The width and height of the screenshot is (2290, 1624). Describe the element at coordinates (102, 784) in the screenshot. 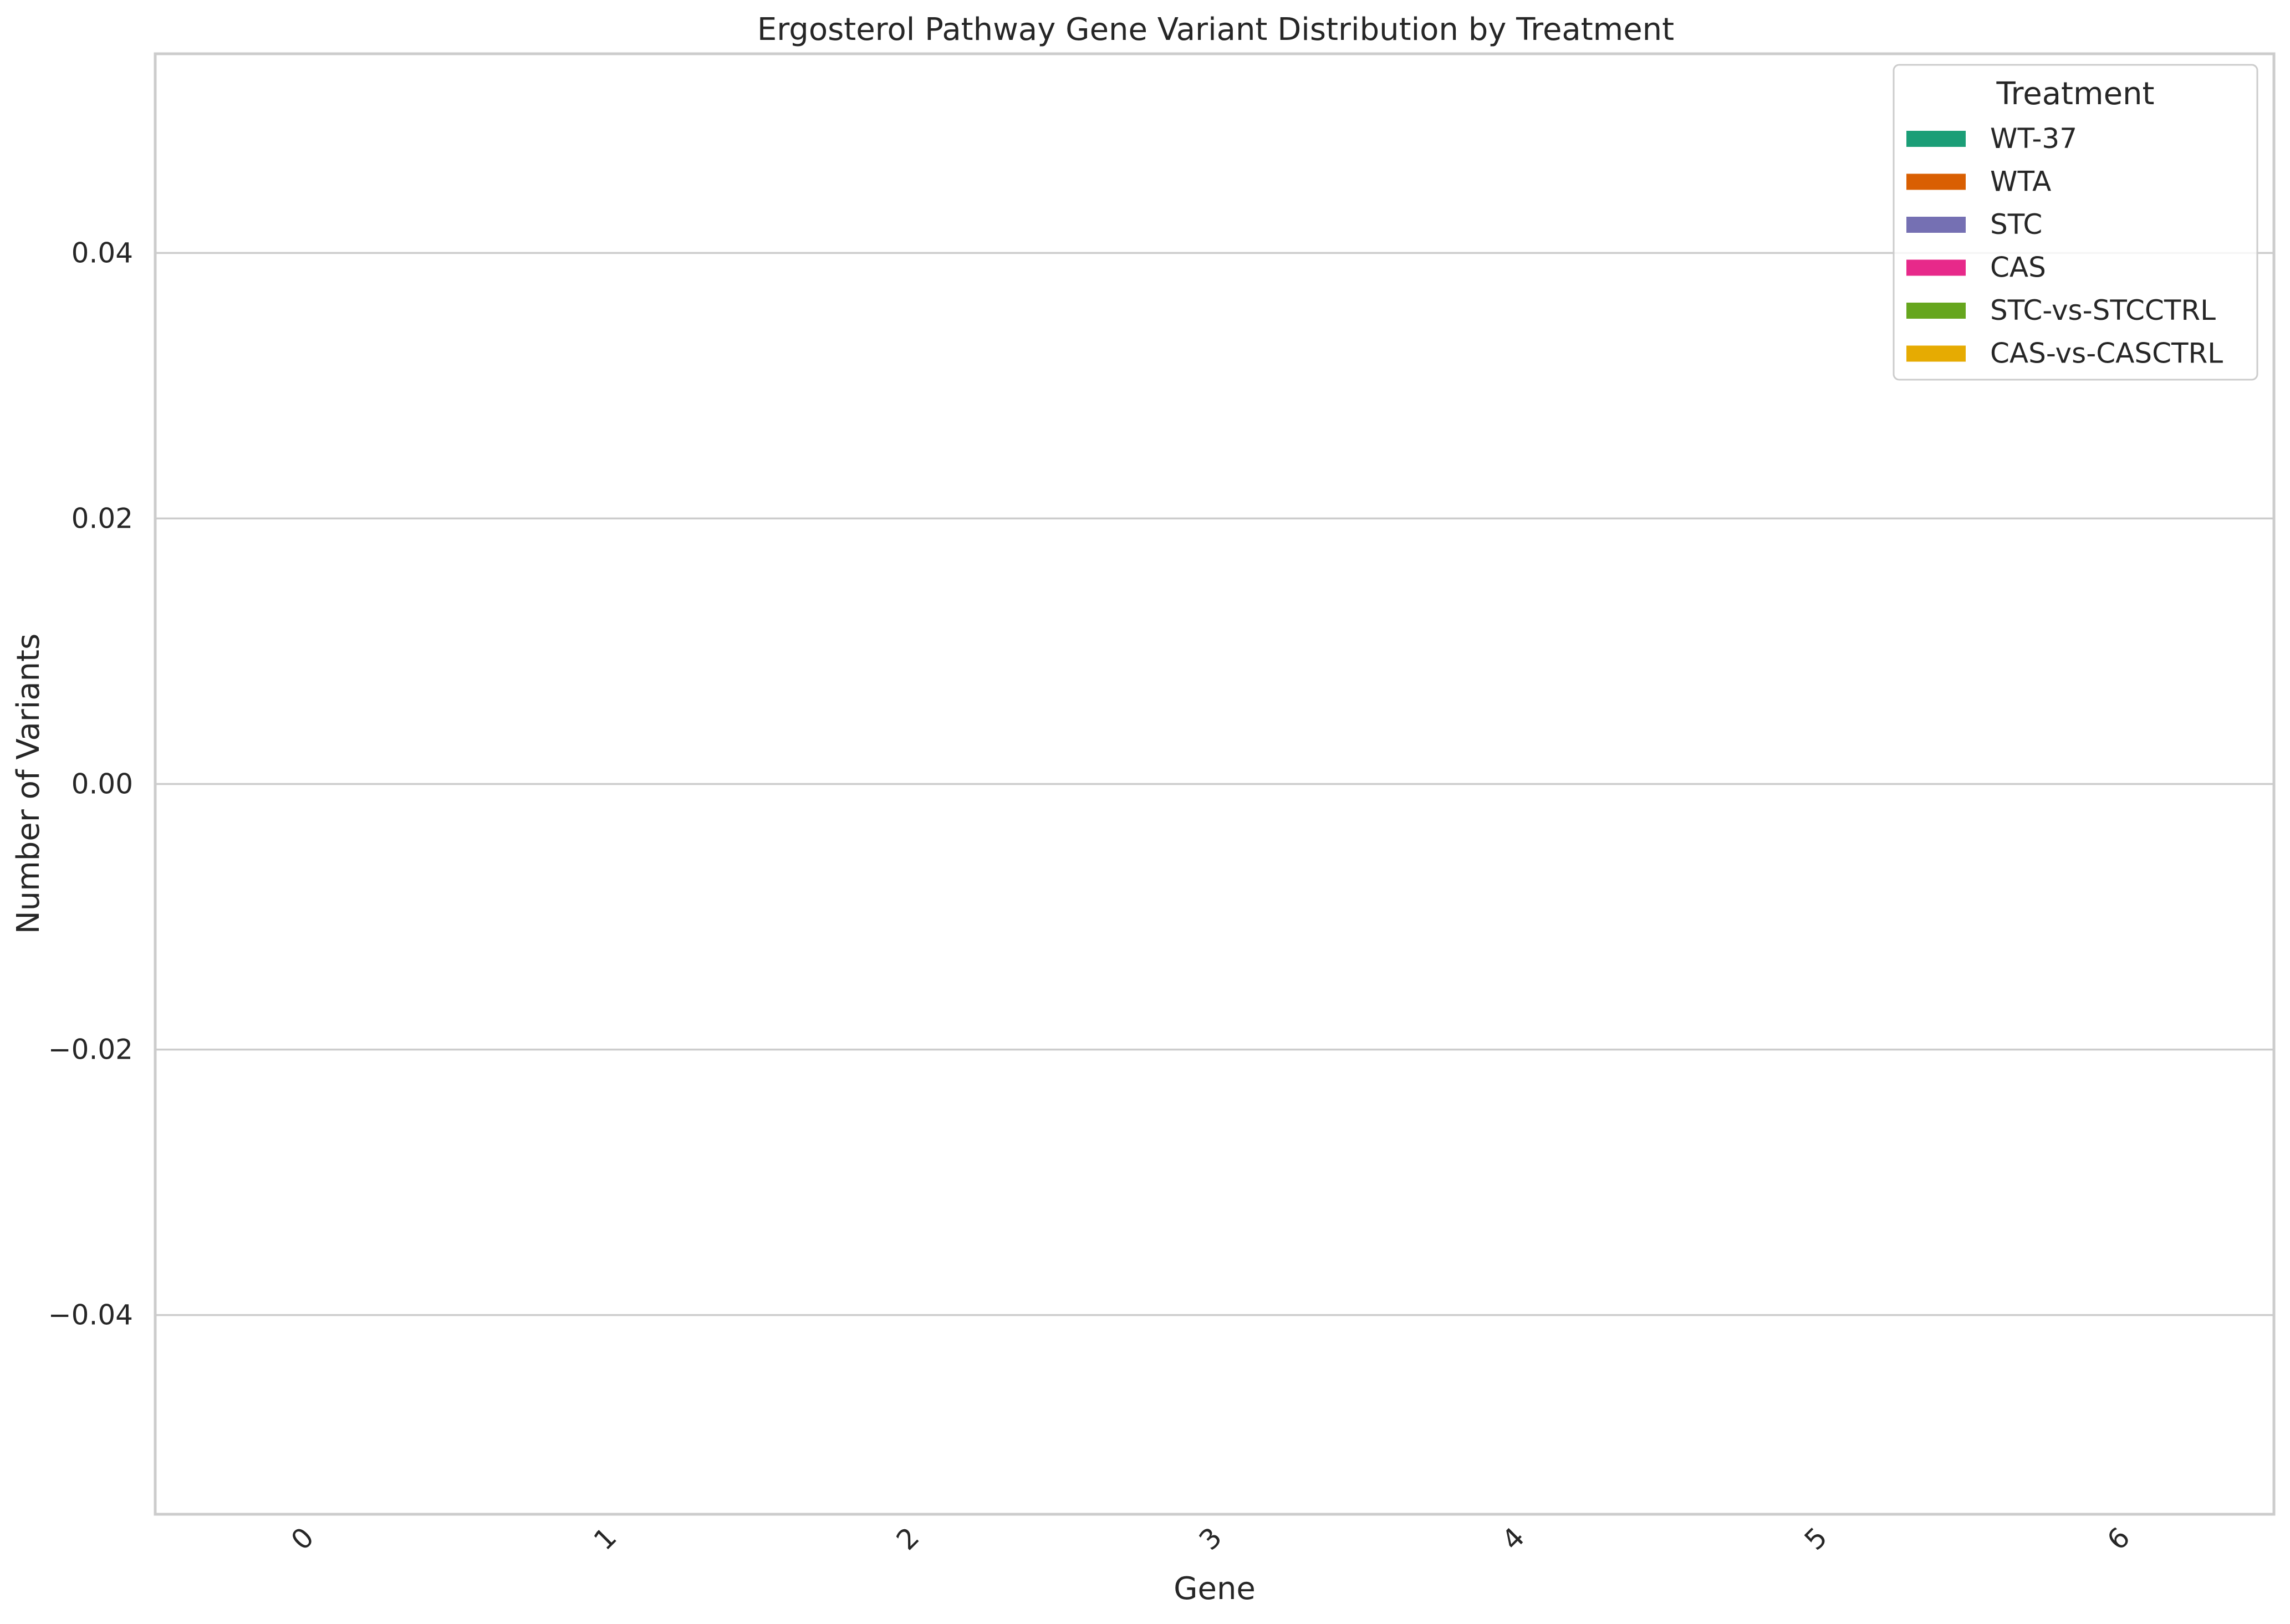

I see `y-tick-label: 0.00` at that location.